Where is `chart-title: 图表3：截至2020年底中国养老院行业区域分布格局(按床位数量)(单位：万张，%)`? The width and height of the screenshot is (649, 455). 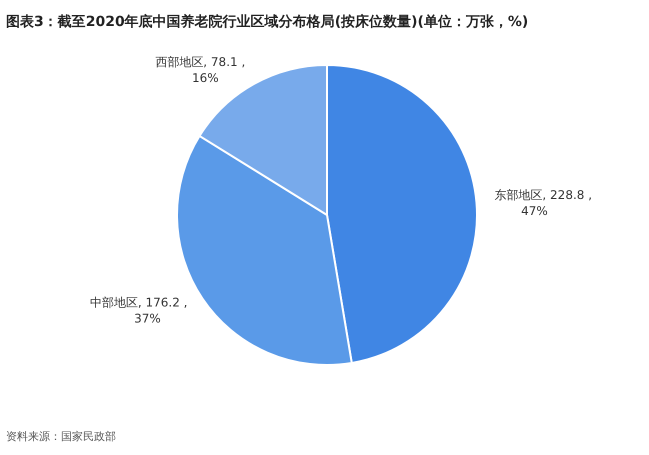
chart-title: 图表3：截至2020年底中国养老院行业区域分布格局(按床位数量)(单位：万张，%) is located at coordinates (267, 21).